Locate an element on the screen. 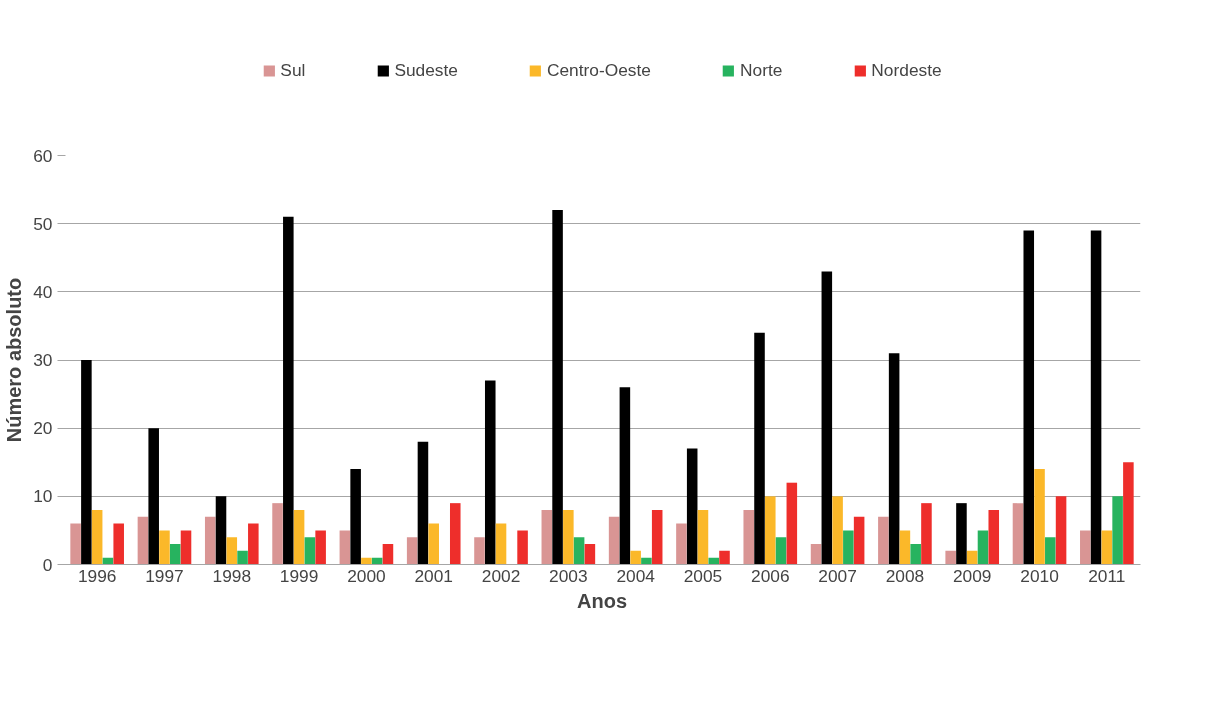  y-tick-label: 60 is located at coordinates (43, 155).